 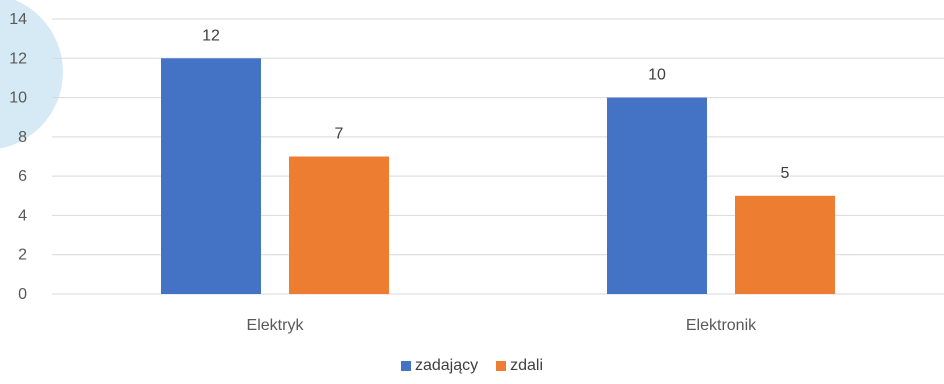 I want to click on y-tick-label: 14, so click(x=18, y=19).